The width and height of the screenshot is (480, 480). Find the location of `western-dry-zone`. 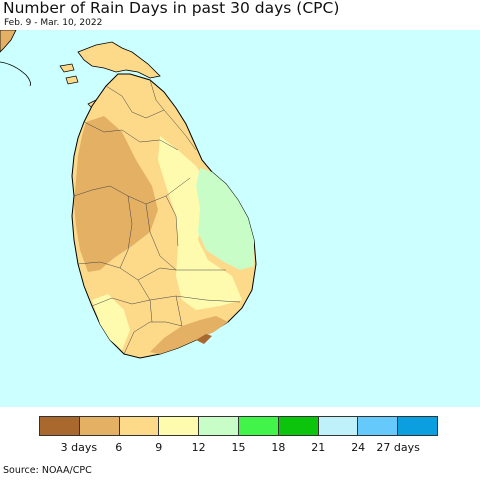

western-dry-zone is located at coordinates (116, 194).